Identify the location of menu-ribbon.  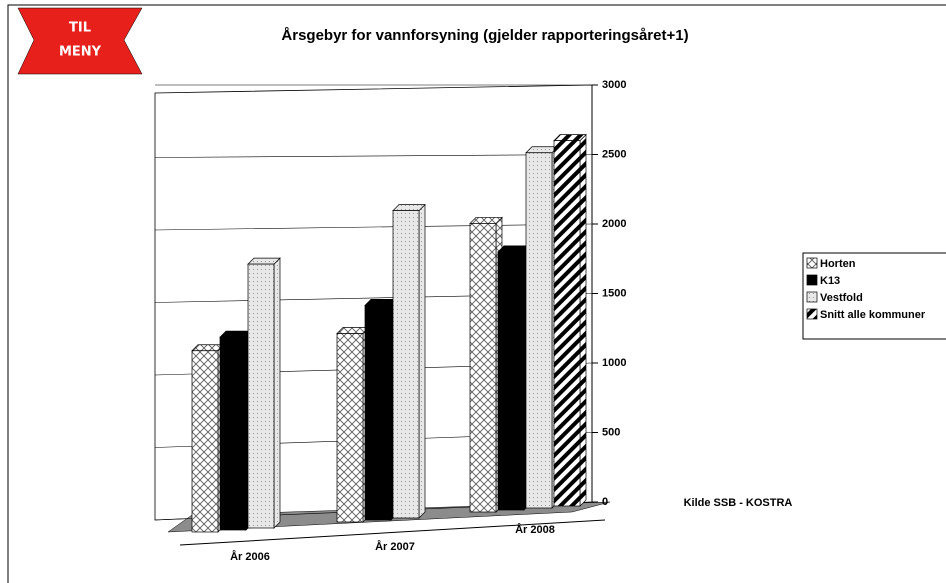
(80, 41).